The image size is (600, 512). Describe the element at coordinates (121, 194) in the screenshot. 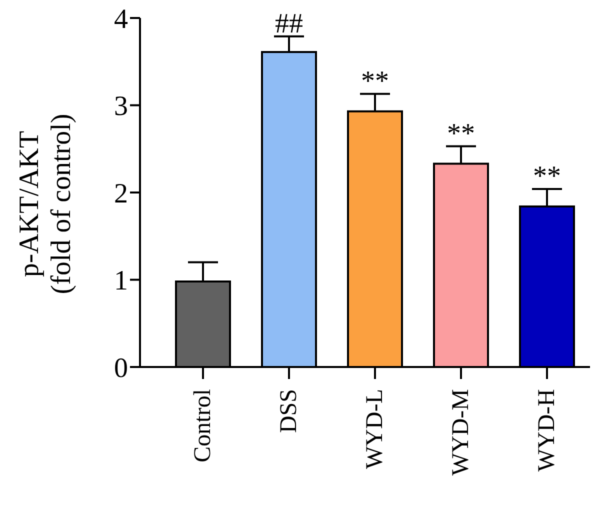

I see `y-tick-label: 2` at that location.